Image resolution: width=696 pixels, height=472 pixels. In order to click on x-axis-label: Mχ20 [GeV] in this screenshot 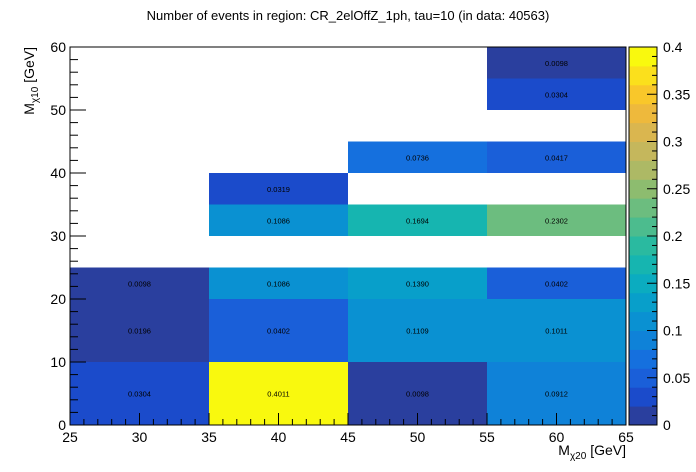, I will do `click(592, 452)`.